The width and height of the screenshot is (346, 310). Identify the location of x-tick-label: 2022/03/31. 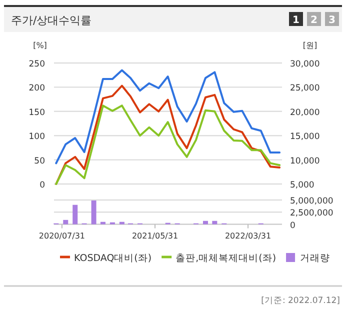
(248, 235).